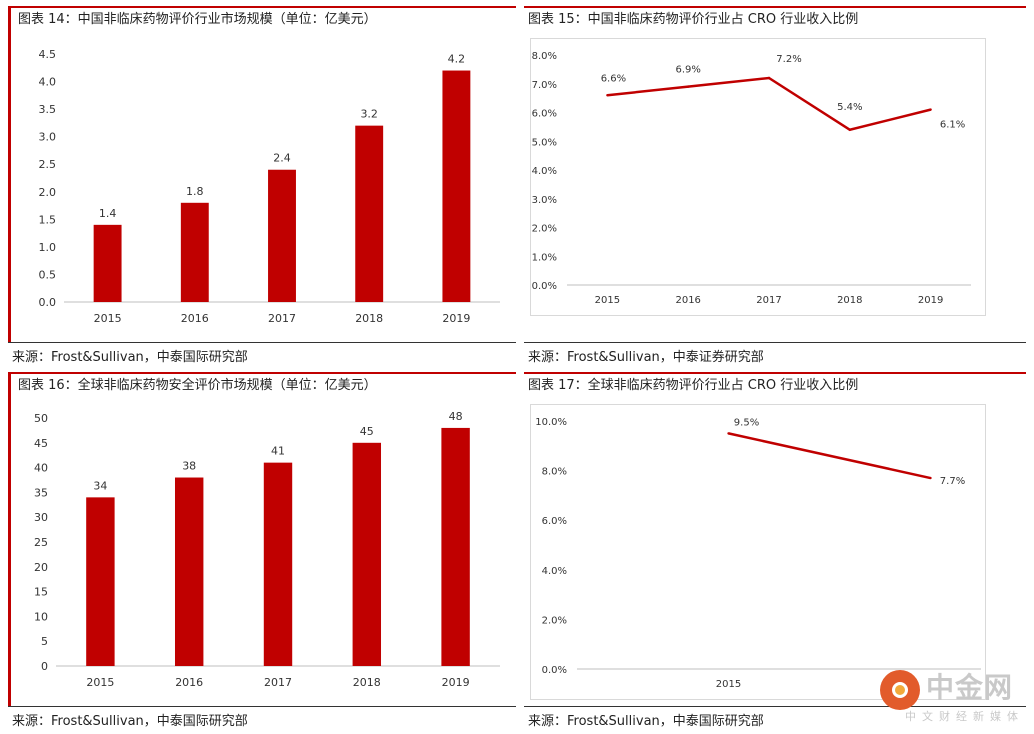  Describe the element at coordinates (544, 200) in the screenshot. I see `y-tick-label: 3.0%` at that location.